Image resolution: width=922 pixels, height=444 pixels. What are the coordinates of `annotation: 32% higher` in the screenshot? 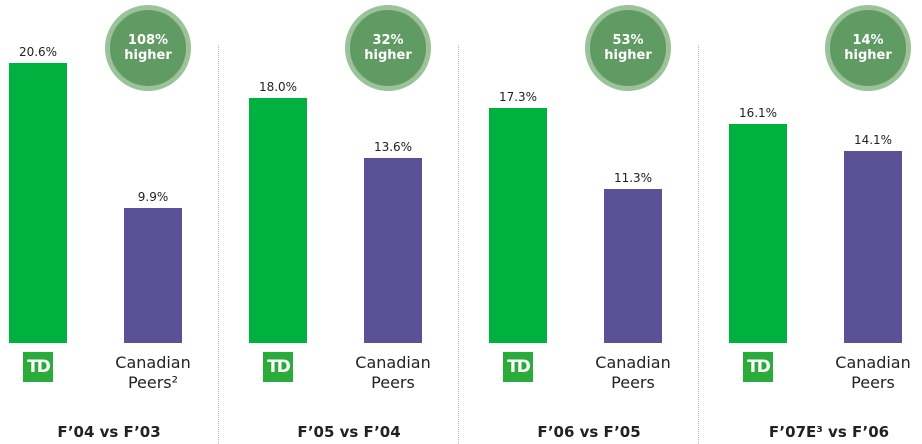 It's located at (388, 48).